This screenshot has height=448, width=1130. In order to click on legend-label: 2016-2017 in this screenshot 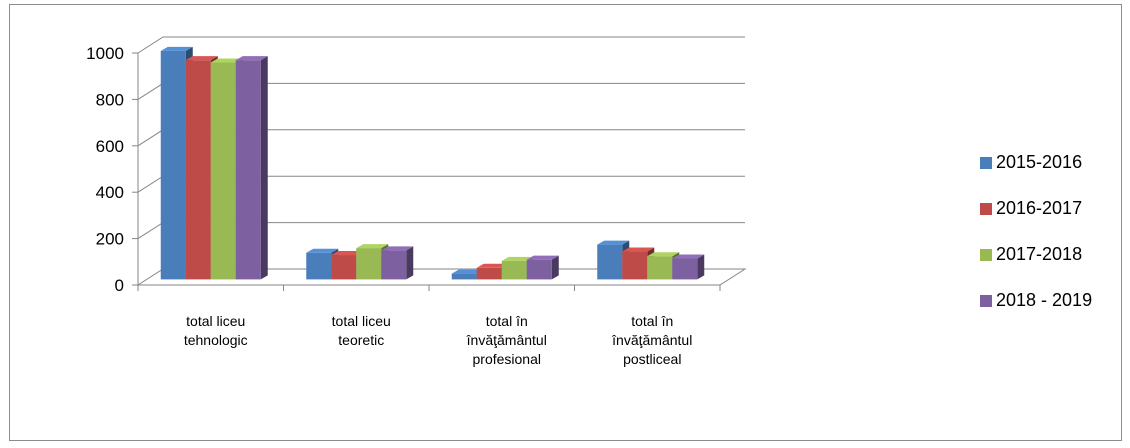, I will do `click(1039, 208)`.